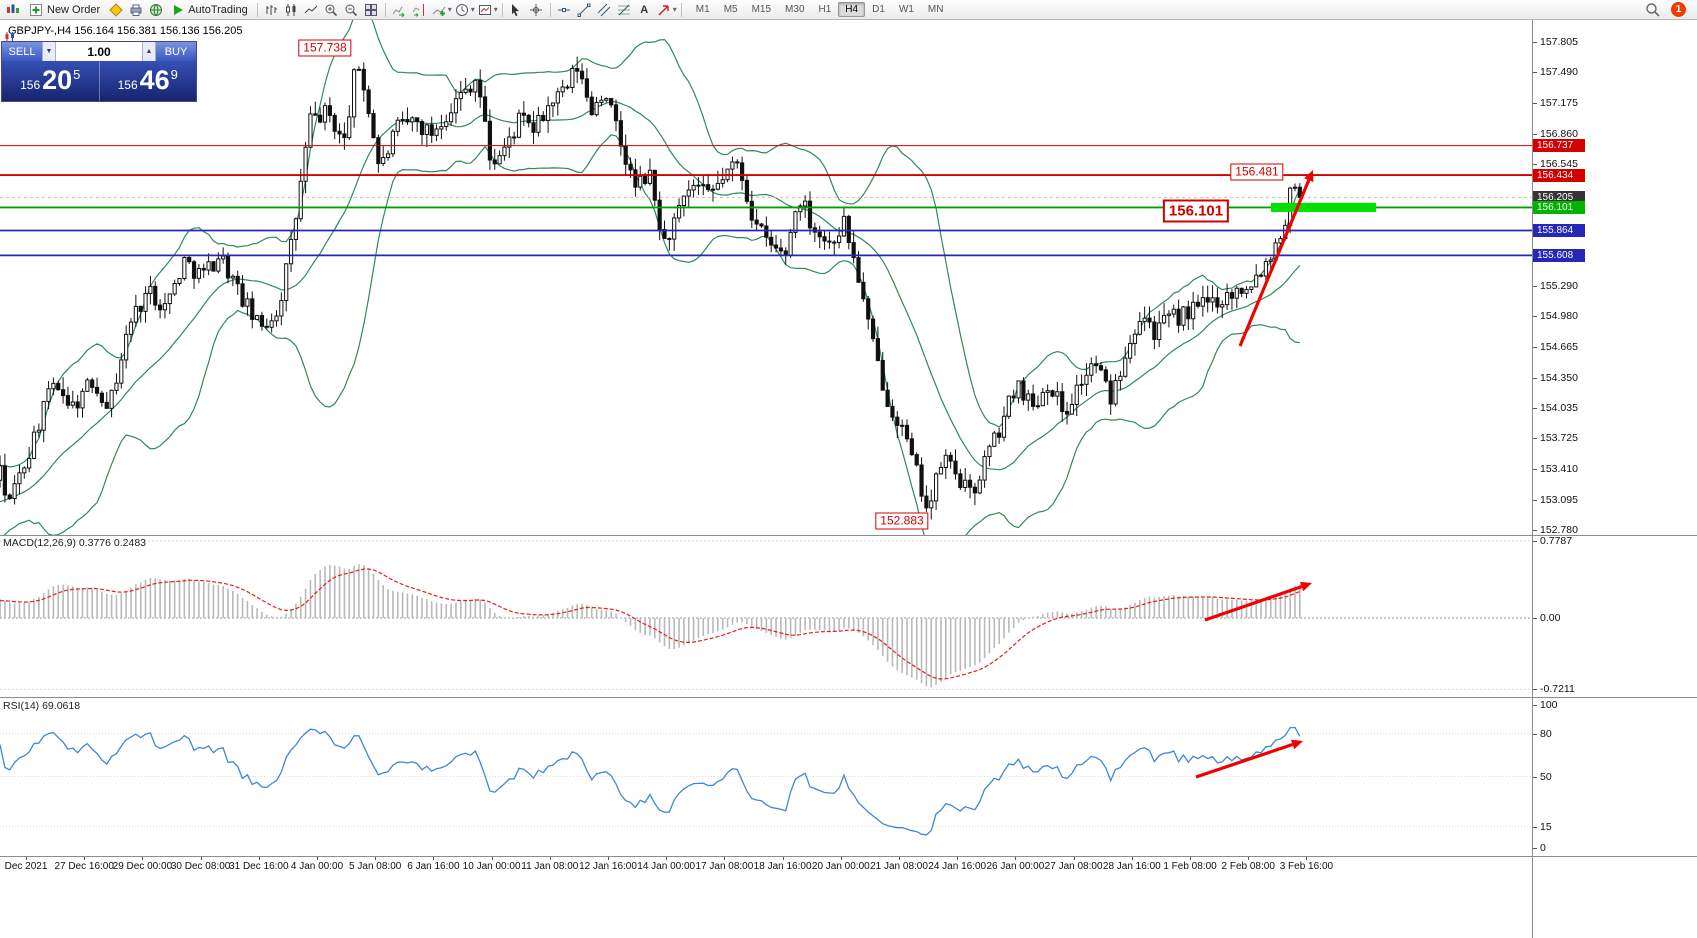 The width and height of the screenshot is (1697, 938). I want to click on price-axis-label: 153.410, so click(1559, 468).